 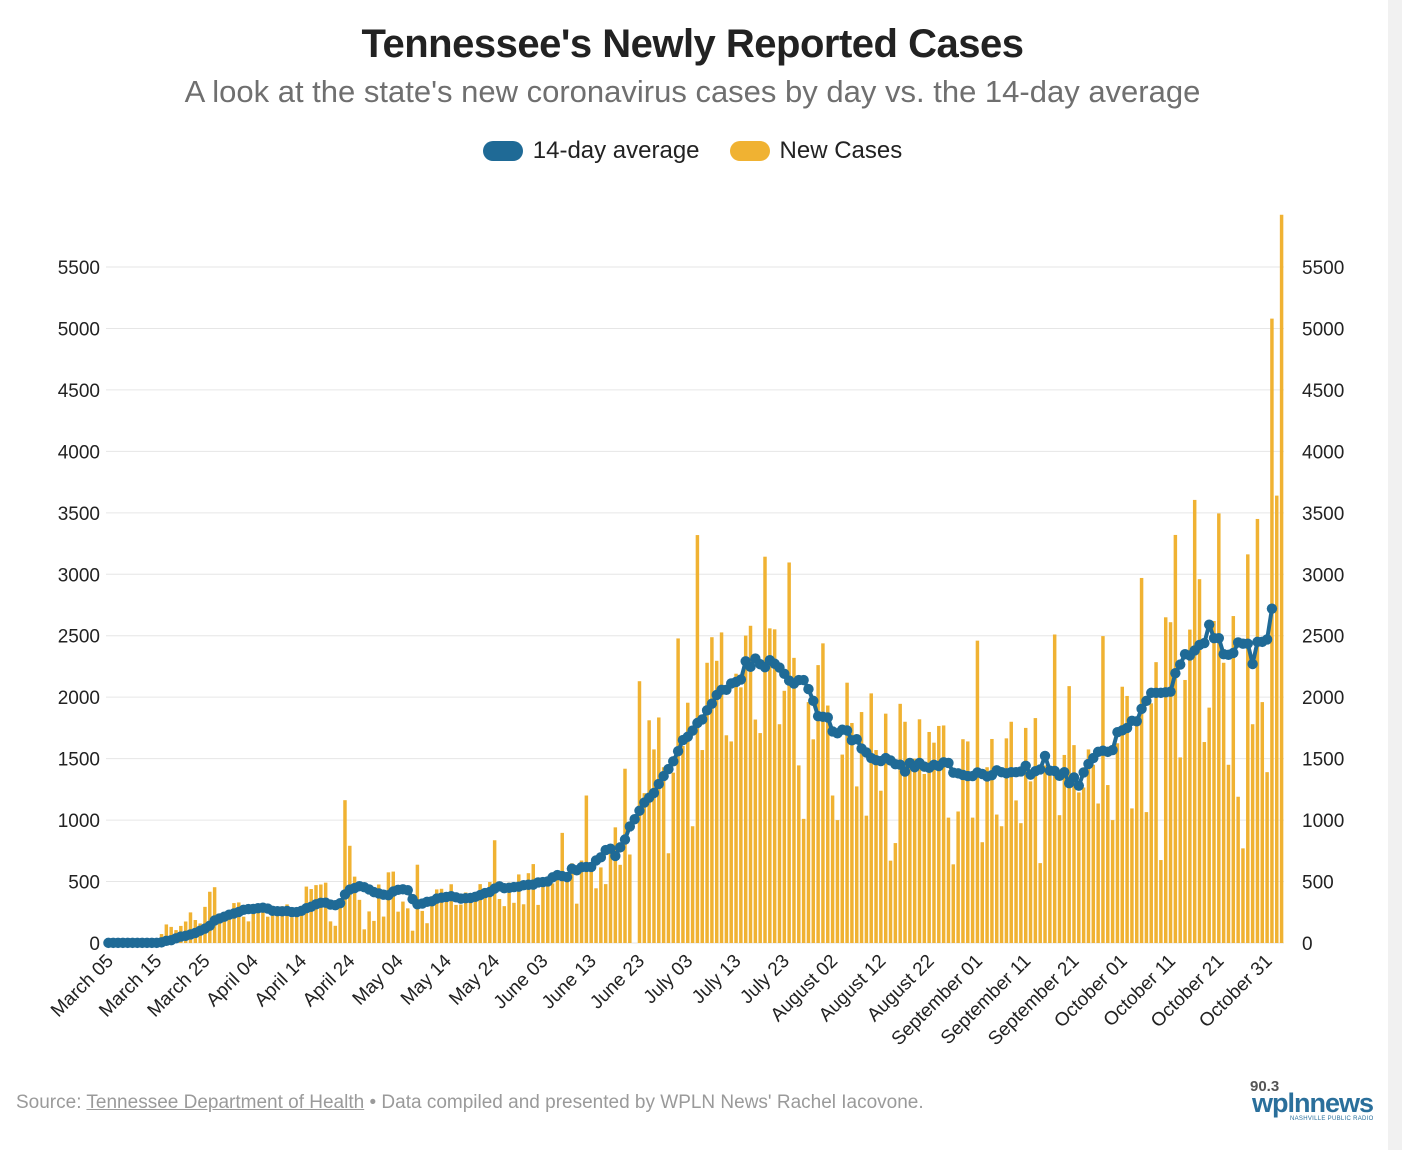 I want to click on y-tick-label-left: 2500, so click(x=79, y=637).